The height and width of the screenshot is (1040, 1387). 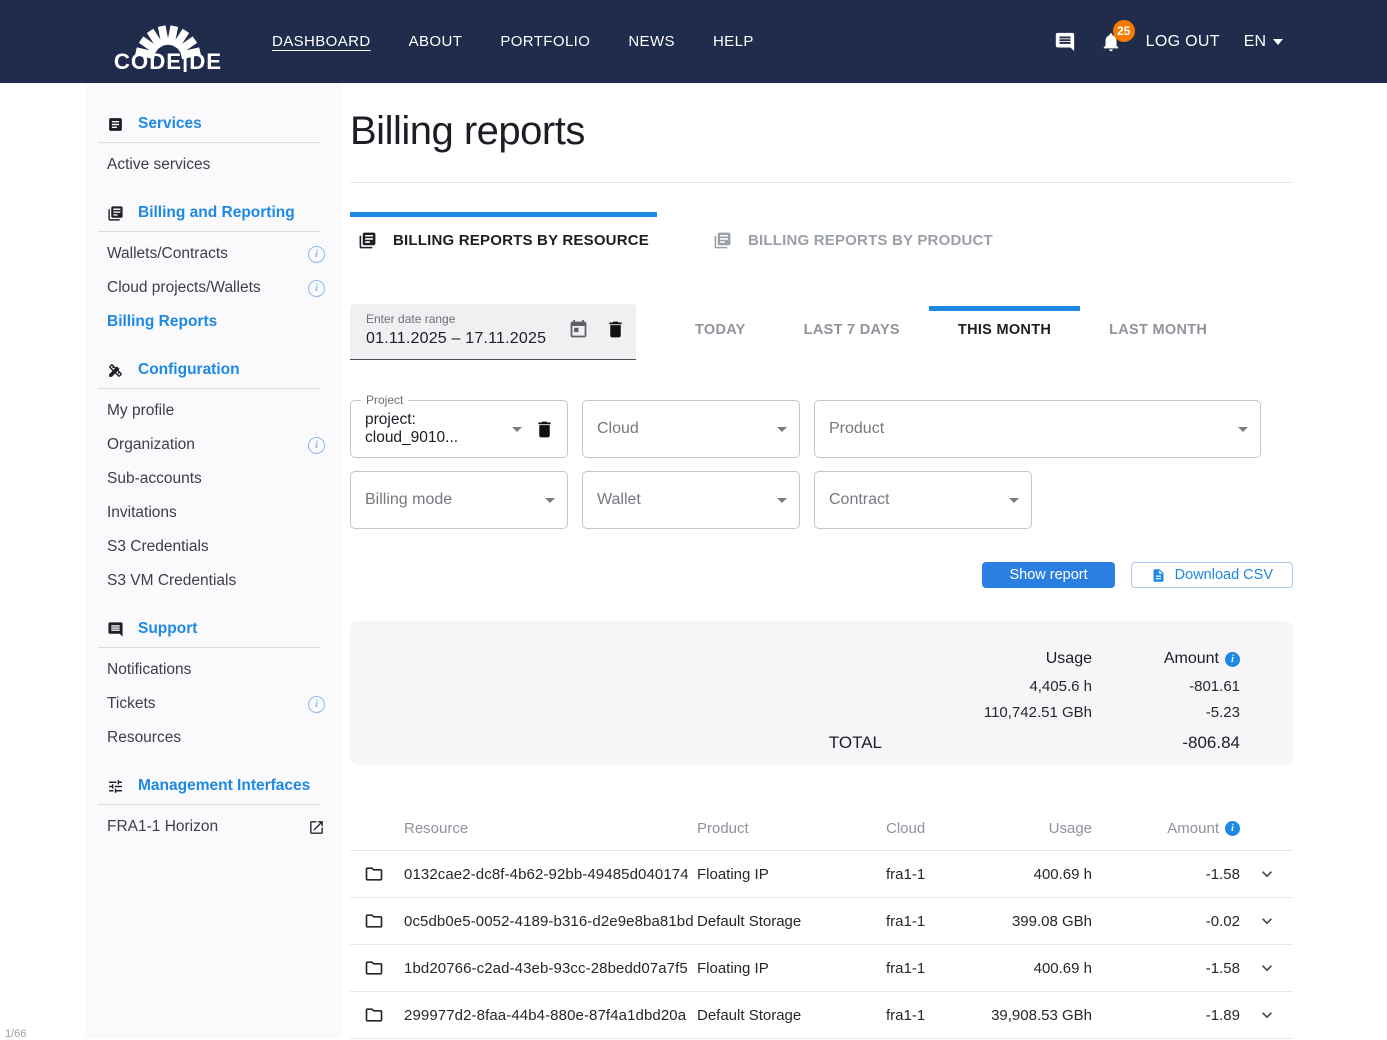 What do you see at coordinates (1182, 41) in the screenshot?
I see `logout-button: LOG OUT` at bounding box center [1182, 41].